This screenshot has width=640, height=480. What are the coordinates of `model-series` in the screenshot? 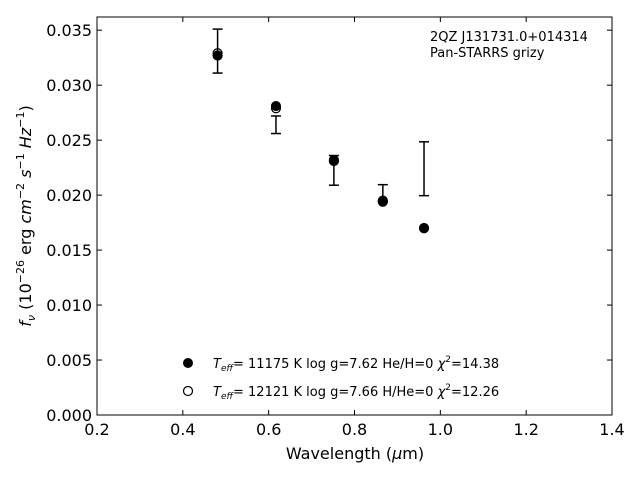 It's located at (321, 141).